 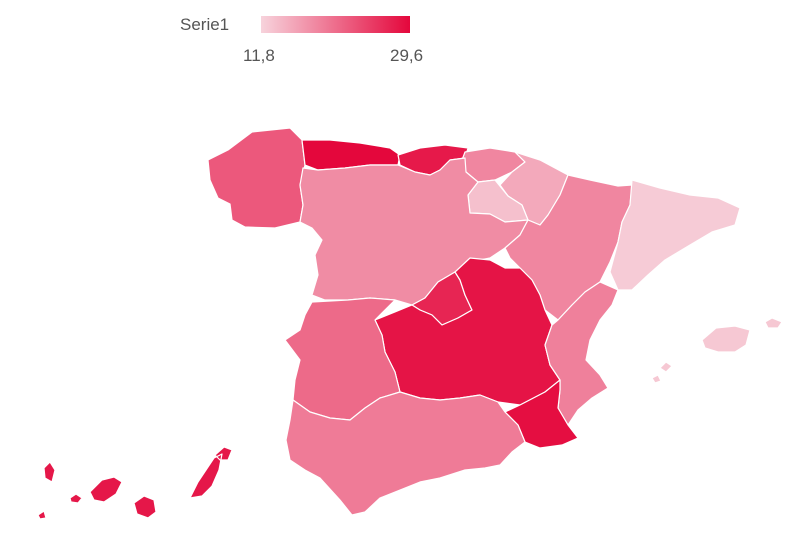 I want to click on legend-title: Serie1, so click(x=205, y=24).